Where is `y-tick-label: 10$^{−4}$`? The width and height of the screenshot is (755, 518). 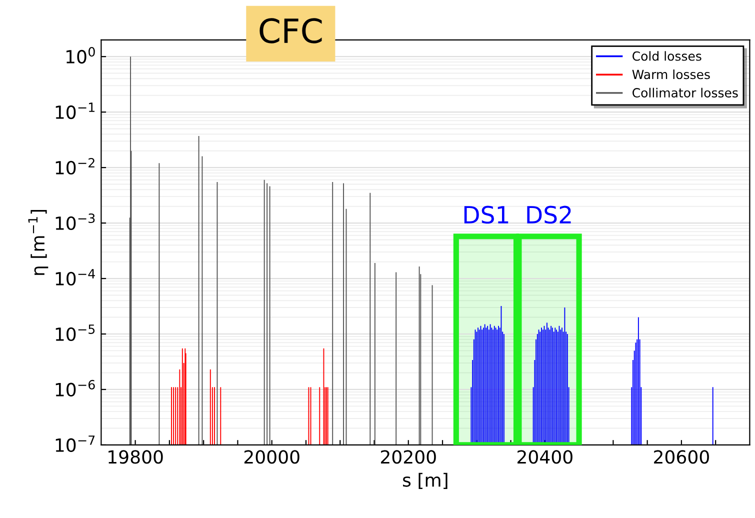 y-tick-label: 10$^{−4}$ is located at coordinates (75, 277).